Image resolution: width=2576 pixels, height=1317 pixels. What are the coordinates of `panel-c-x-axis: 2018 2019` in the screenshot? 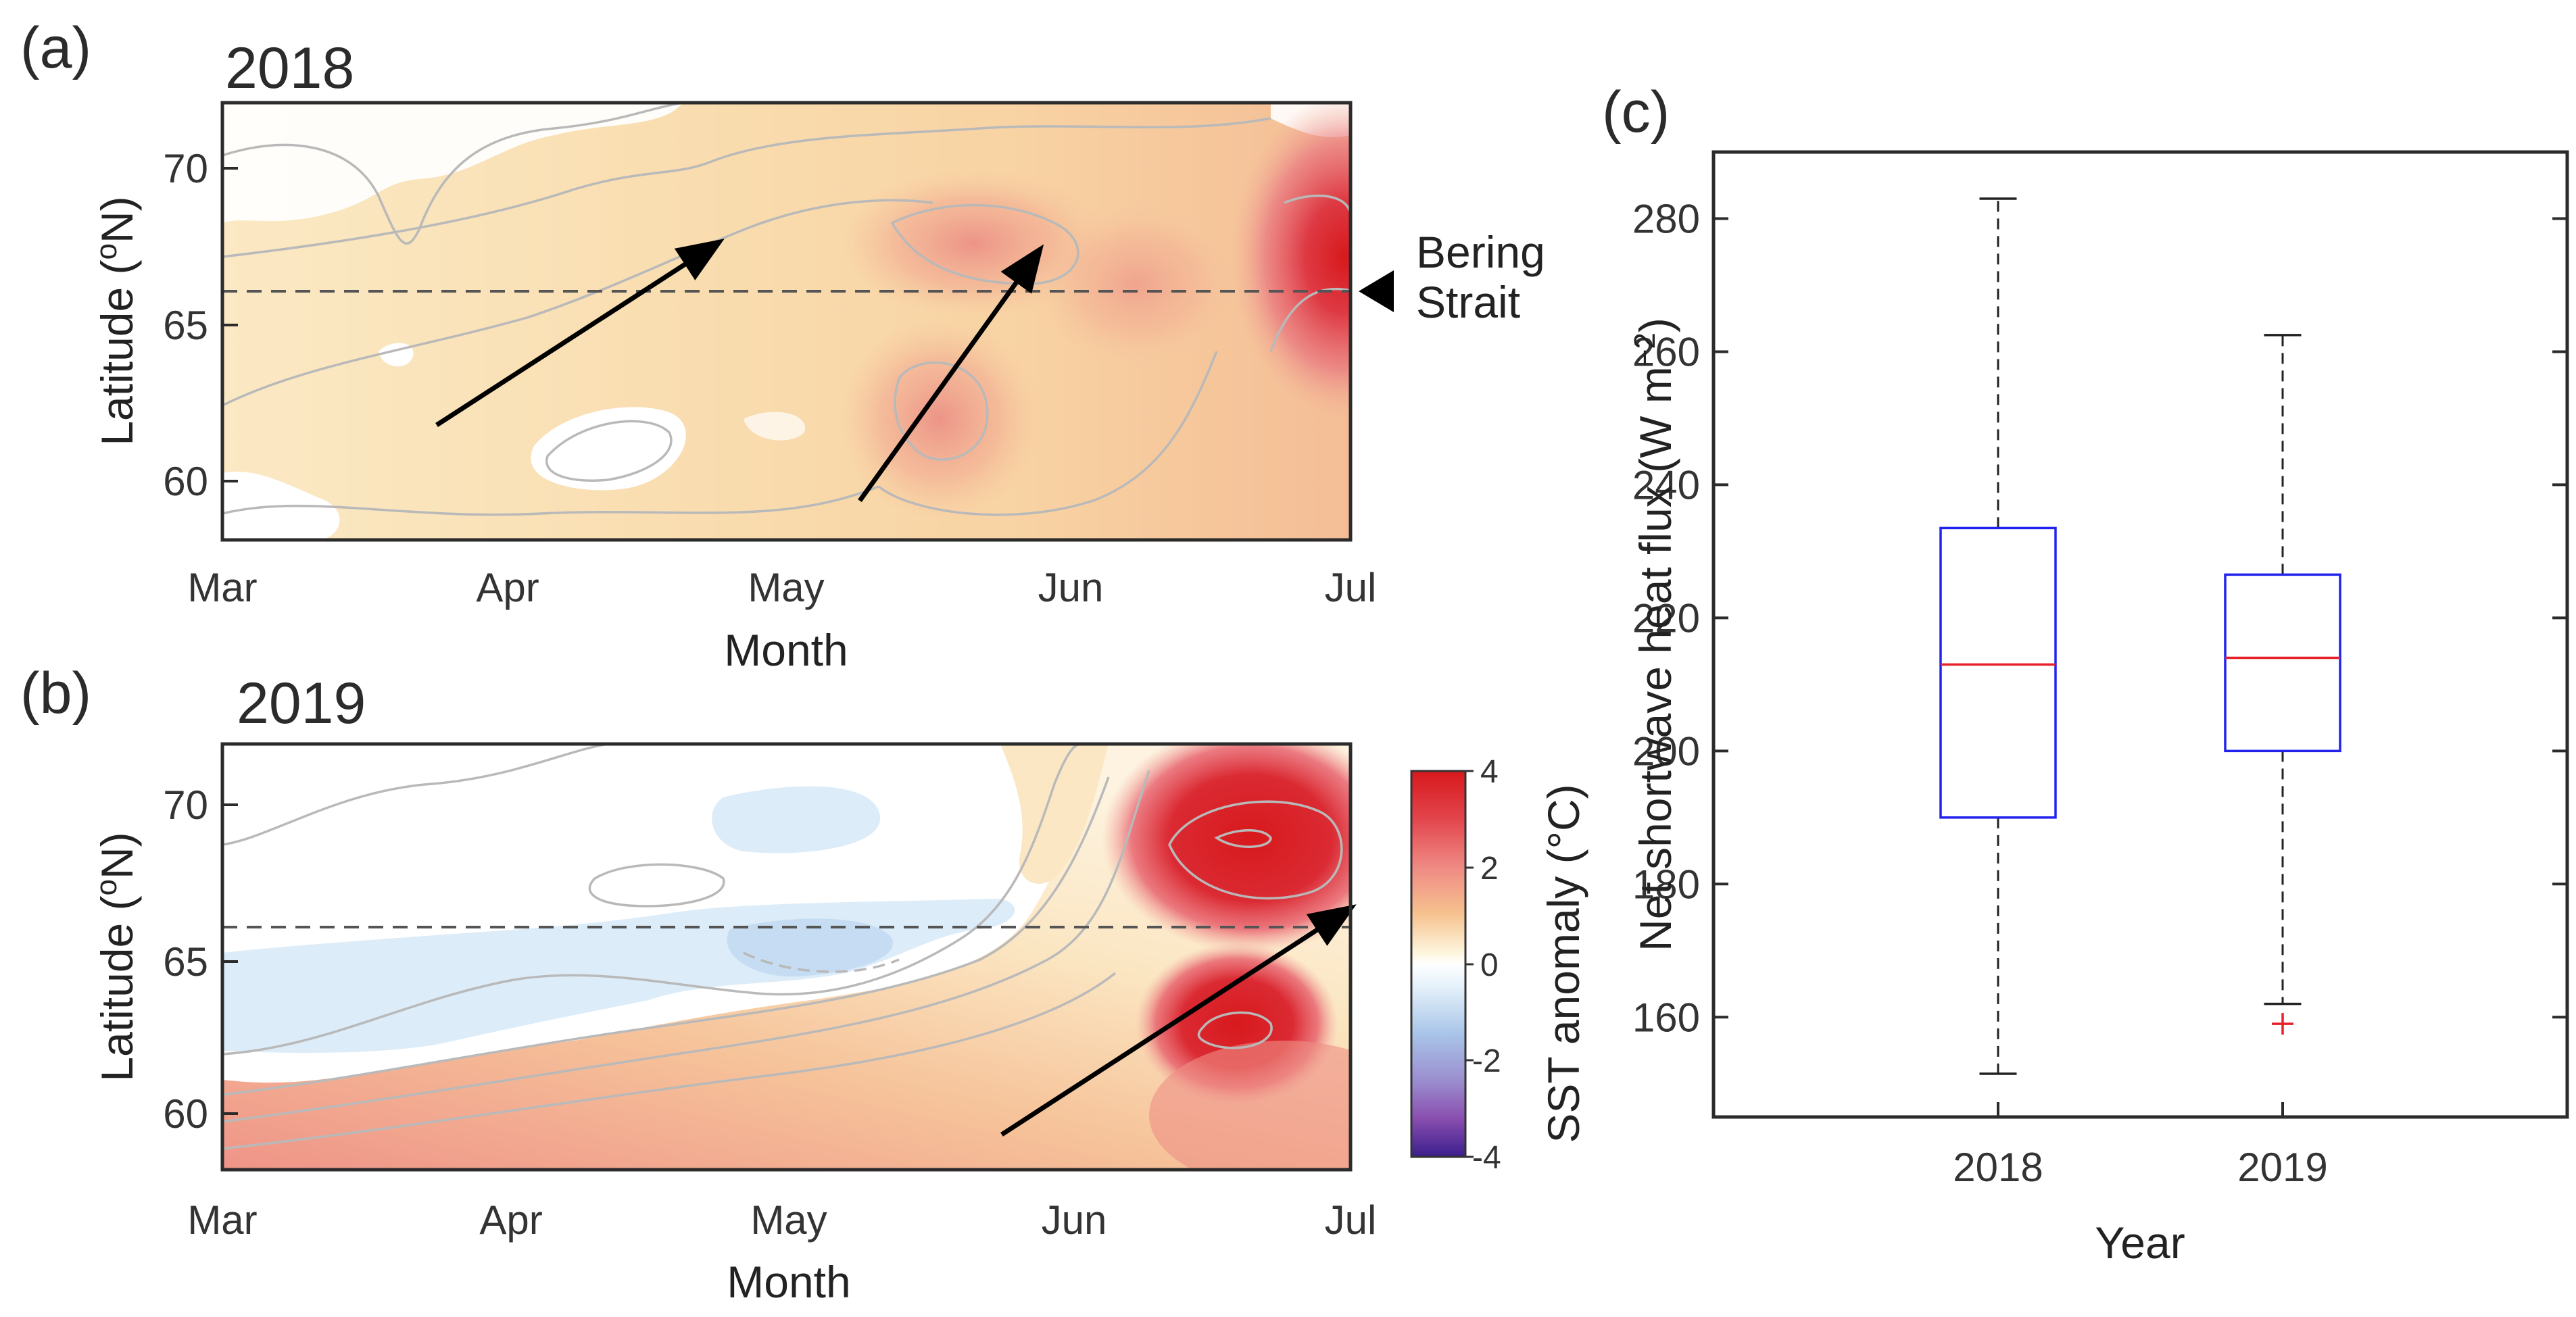 It's located at (2140, 1146).